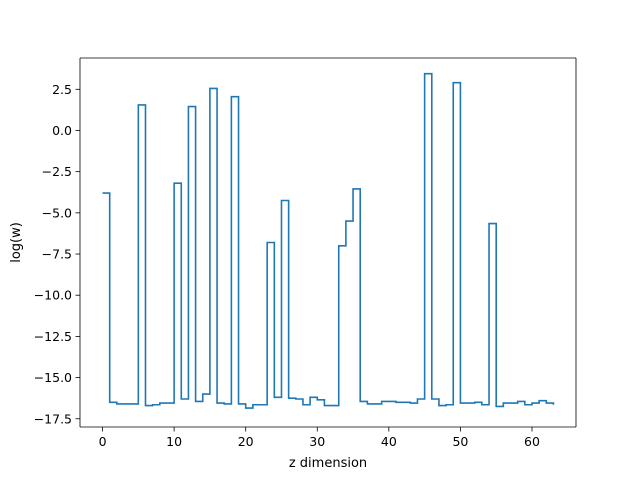 The height and width of the screenshot is (480, 640). I want to click on x-tick-label: 0, so click(103, 441).